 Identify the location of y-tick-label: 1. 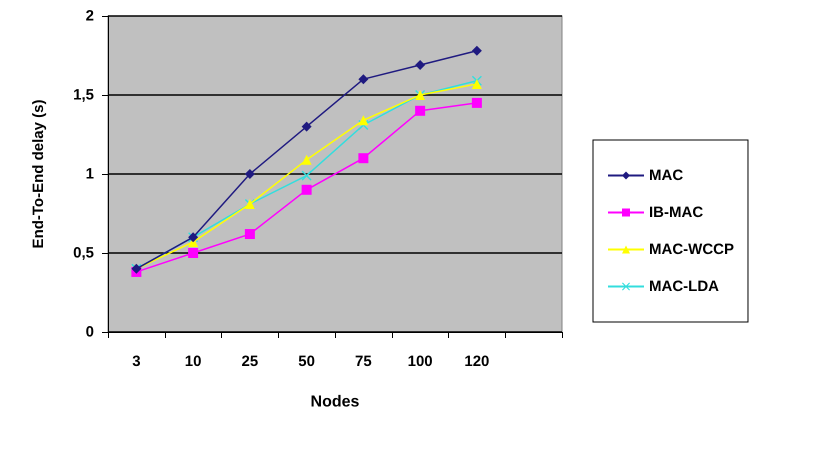
(90, 174).